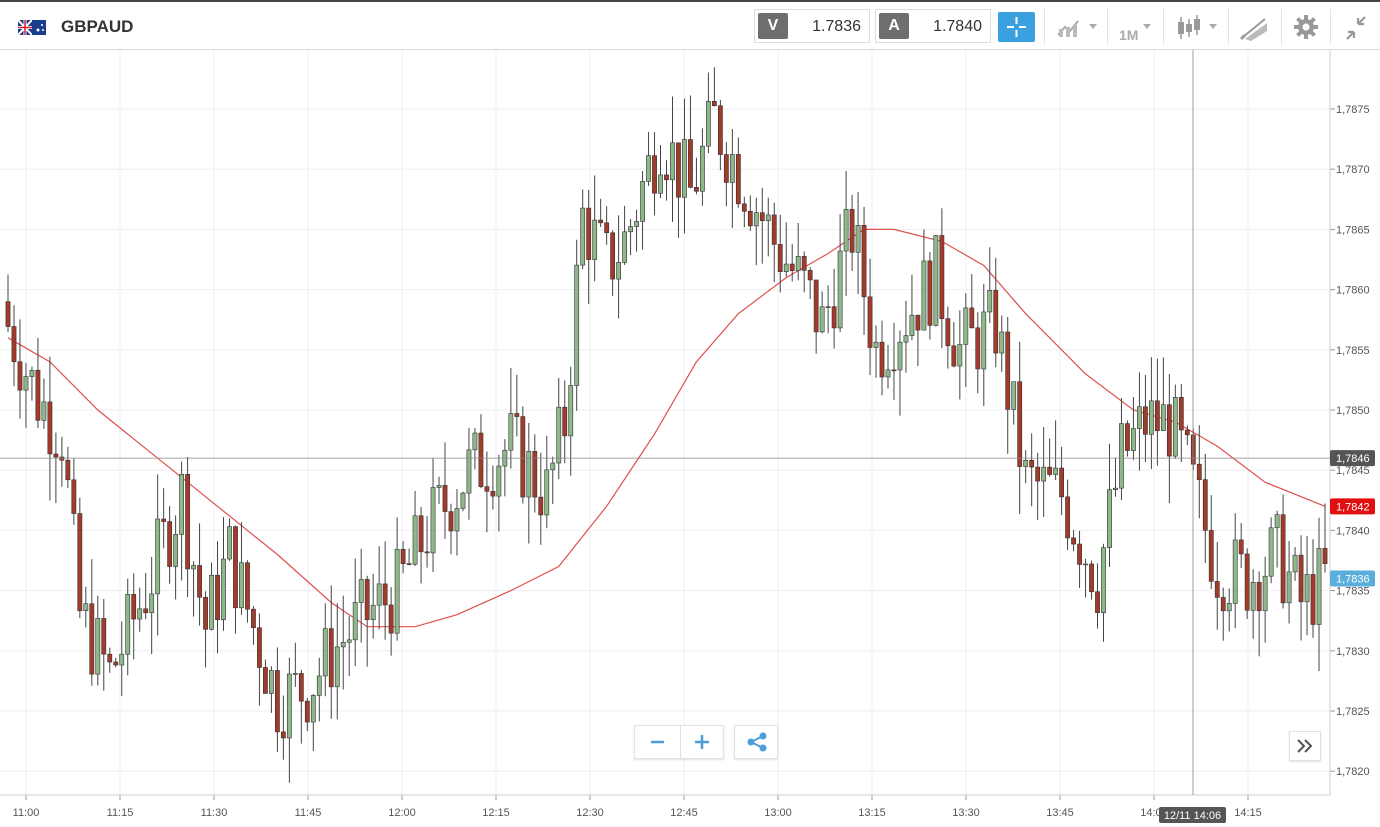 The width and height of the screenshot is (1380, 827). What do you see at coordinates (120, 813) in the screenshot?
I see `x-tick-label: 11:15` at bounding box center [120, 813].